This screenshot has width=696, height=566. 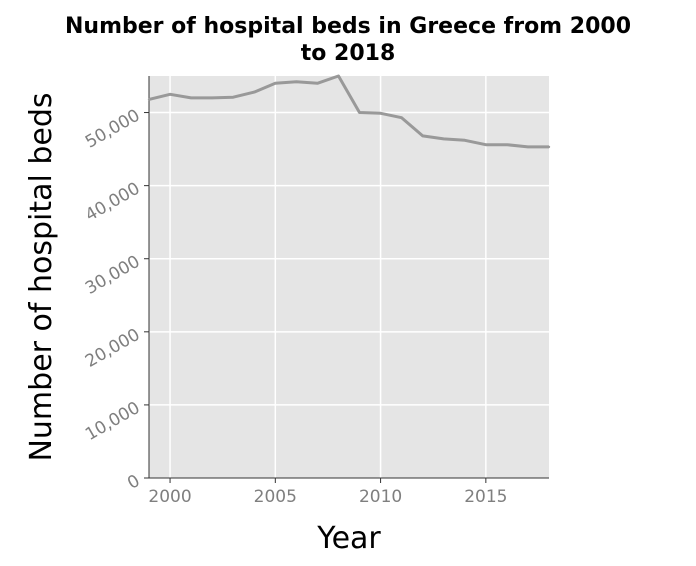 I want to click on data-point-2016, so click(x=507, y=144).